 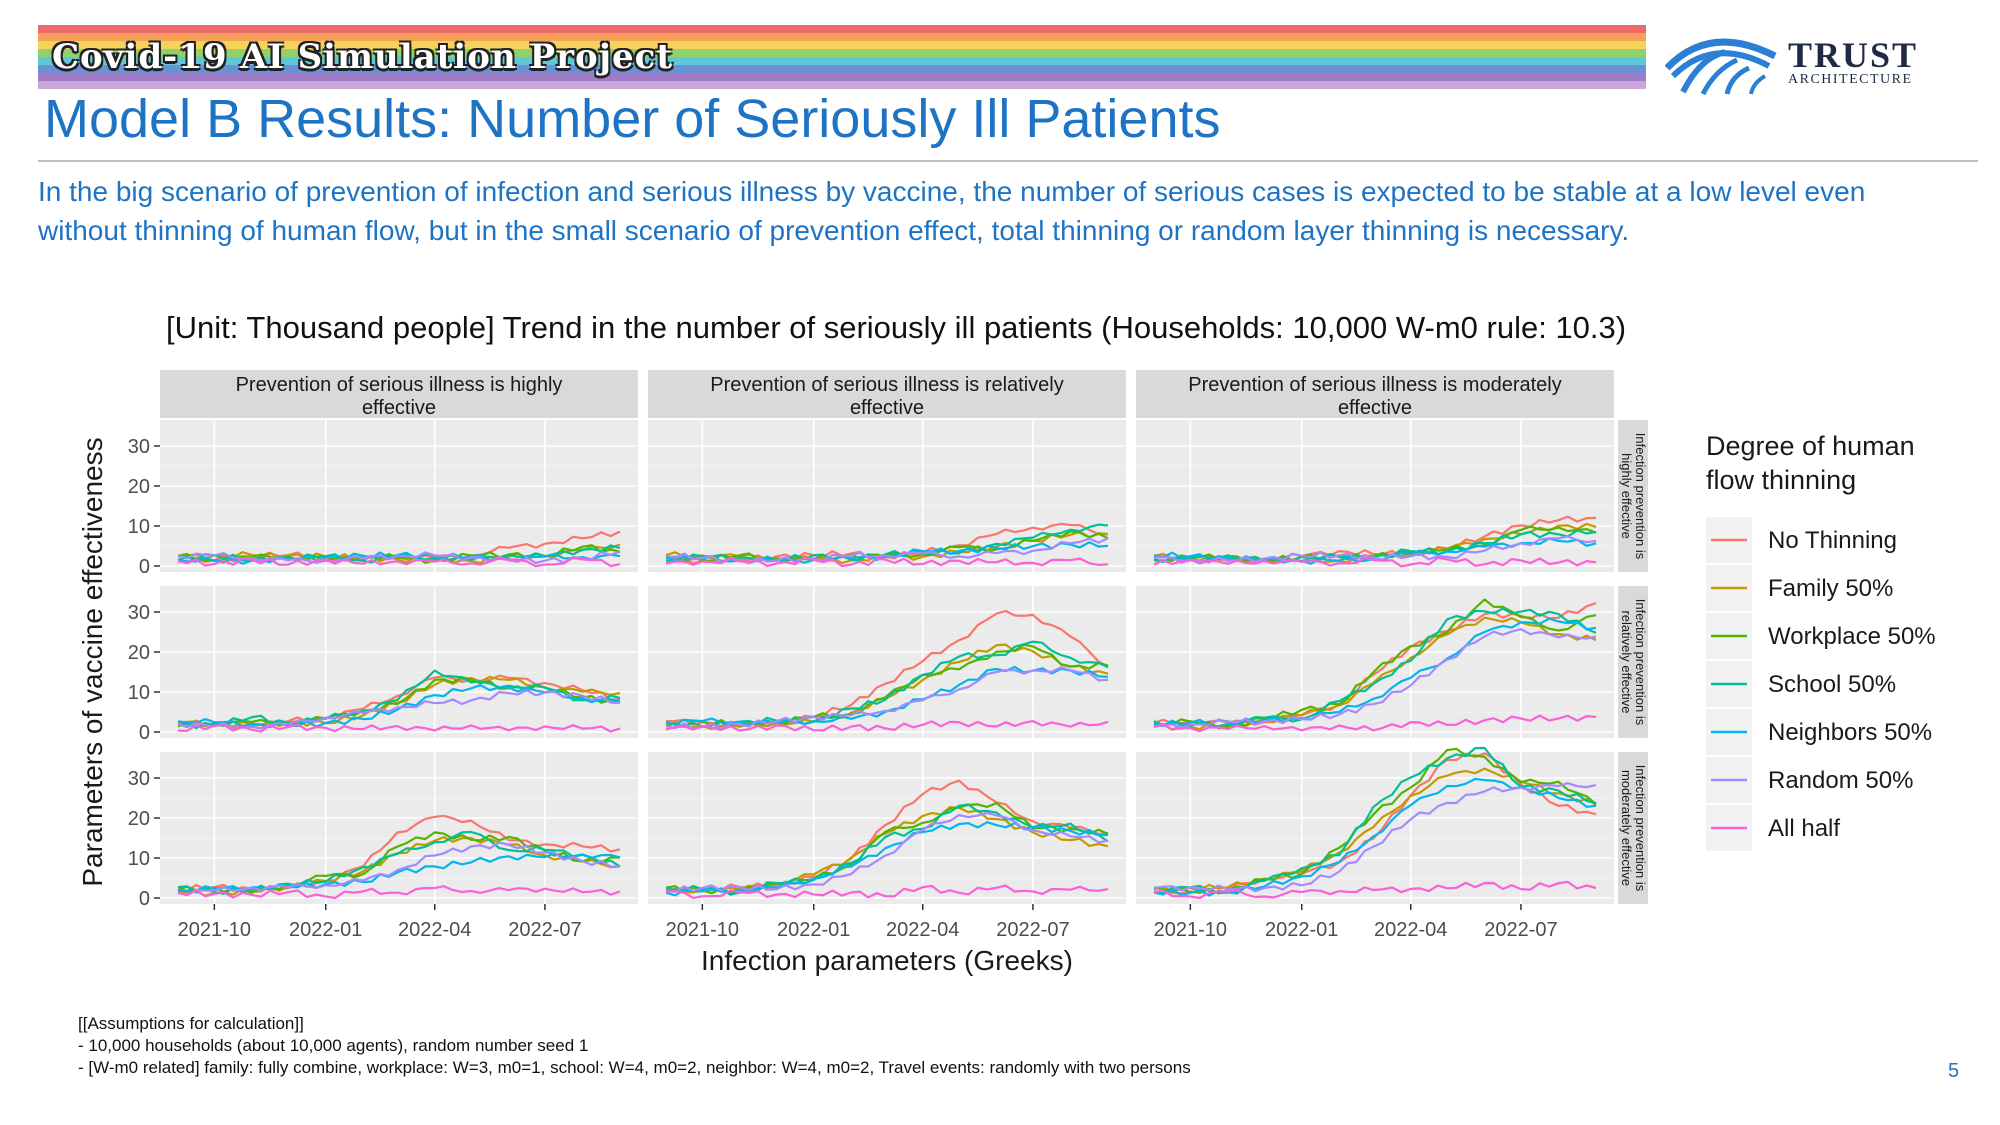 What do you see at coordinates (887, 859) in the screenshot?
I see `series-line-neighbors-50-` at bounding box center [887, 859].